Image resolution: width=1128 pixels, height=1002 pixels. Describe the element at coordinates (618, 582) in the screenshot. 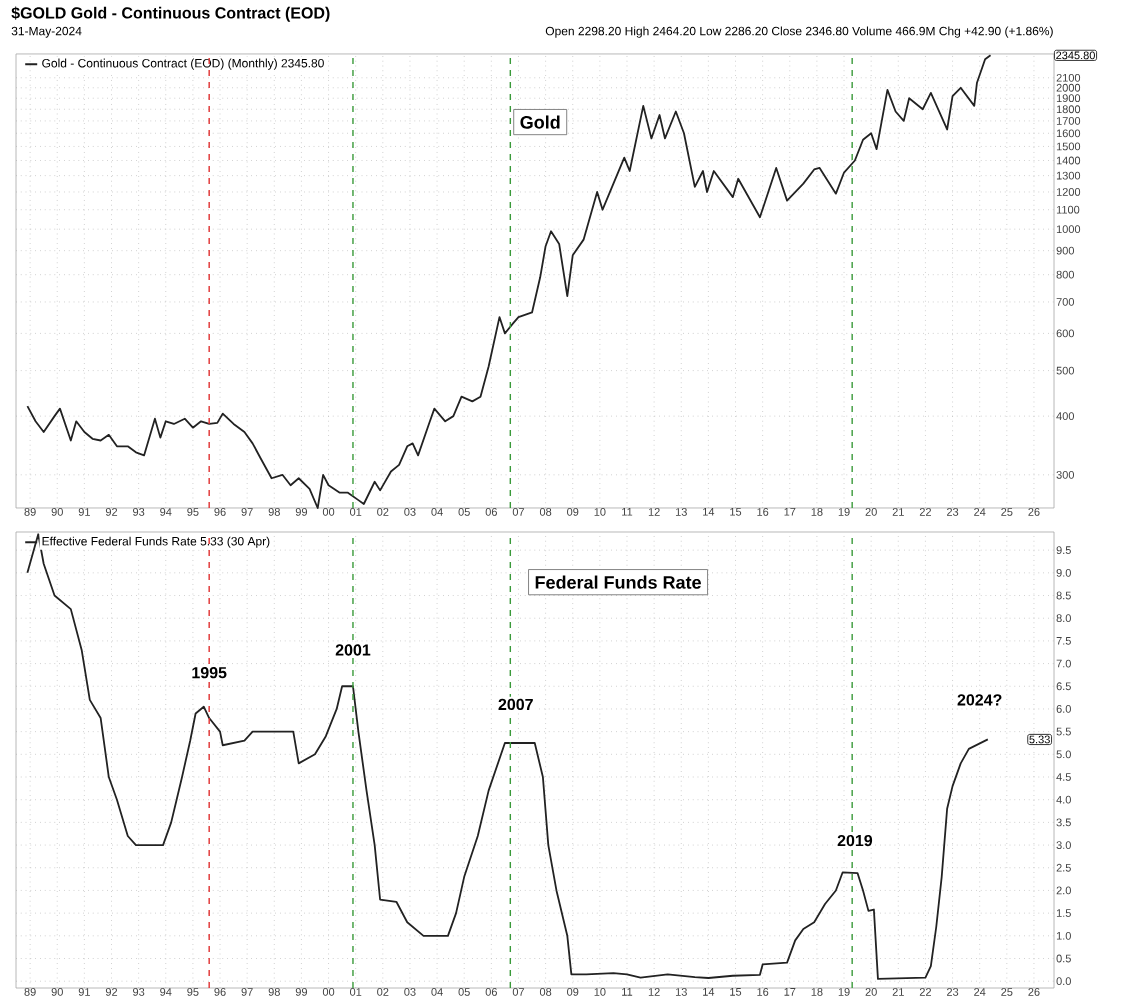

I see `annotation: Federal Funds Rate` at that location.